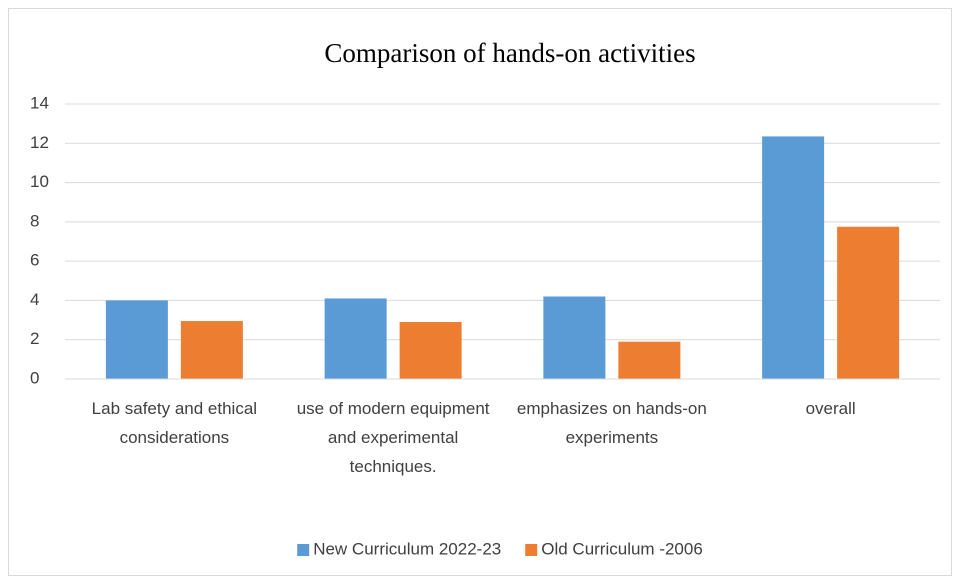 This screenshot has width=960, height=584. What do you see at coordinates (34, 299) in the screenshot?
I see `y-tick-label: 4` at bounding box center [34, 299].